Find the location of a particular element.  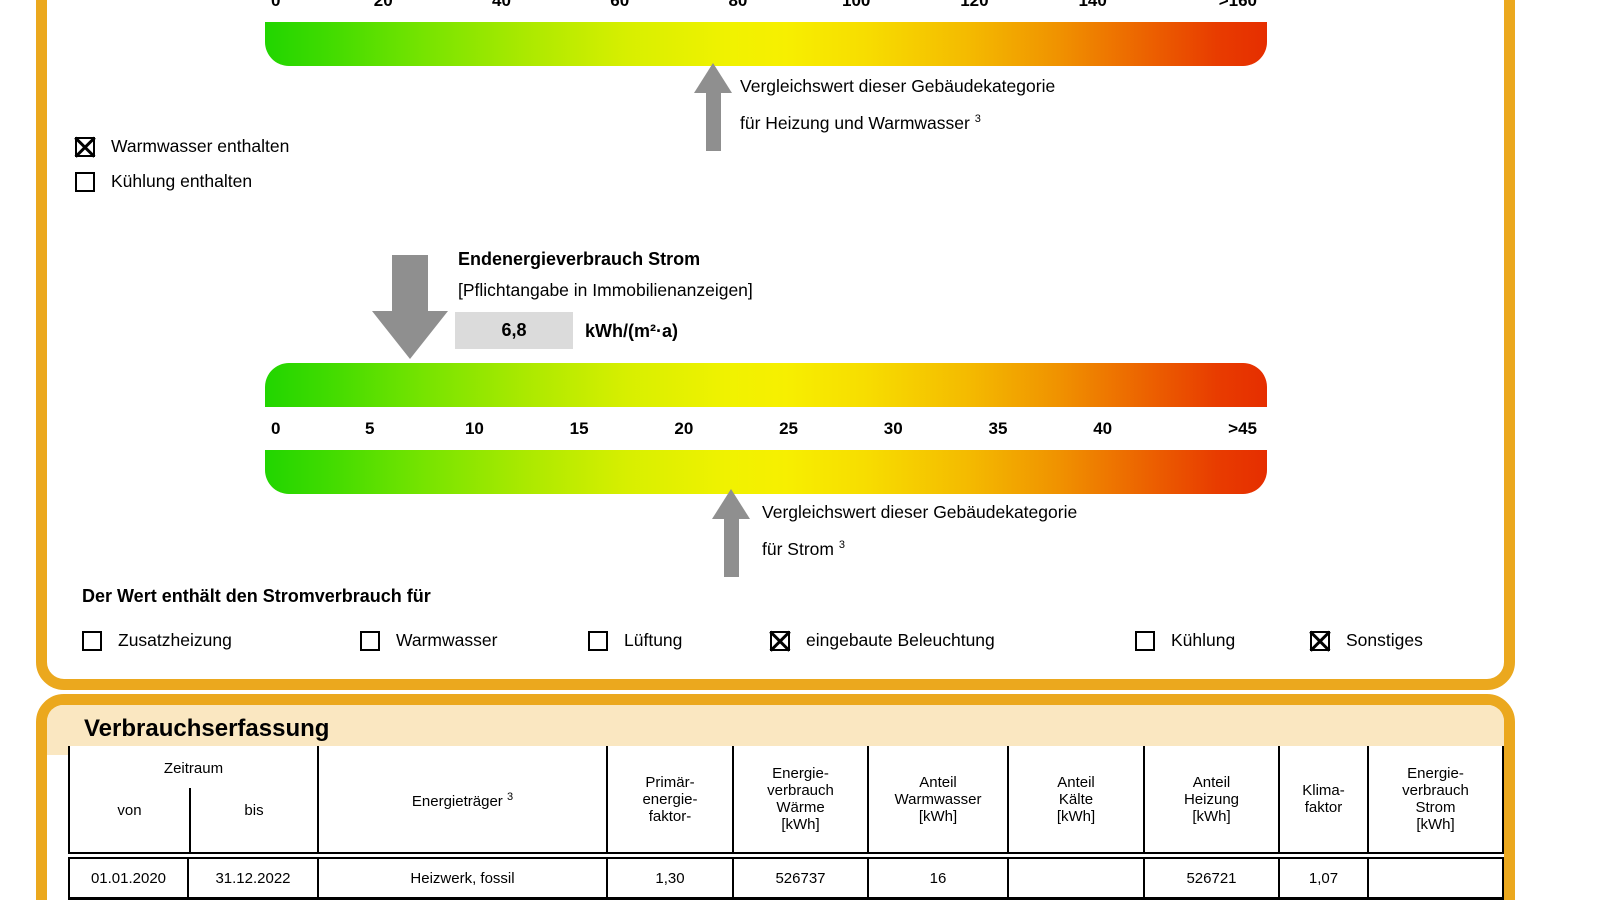

checkbox-lueftung: Lüftung is located at coordinates (635, 640).